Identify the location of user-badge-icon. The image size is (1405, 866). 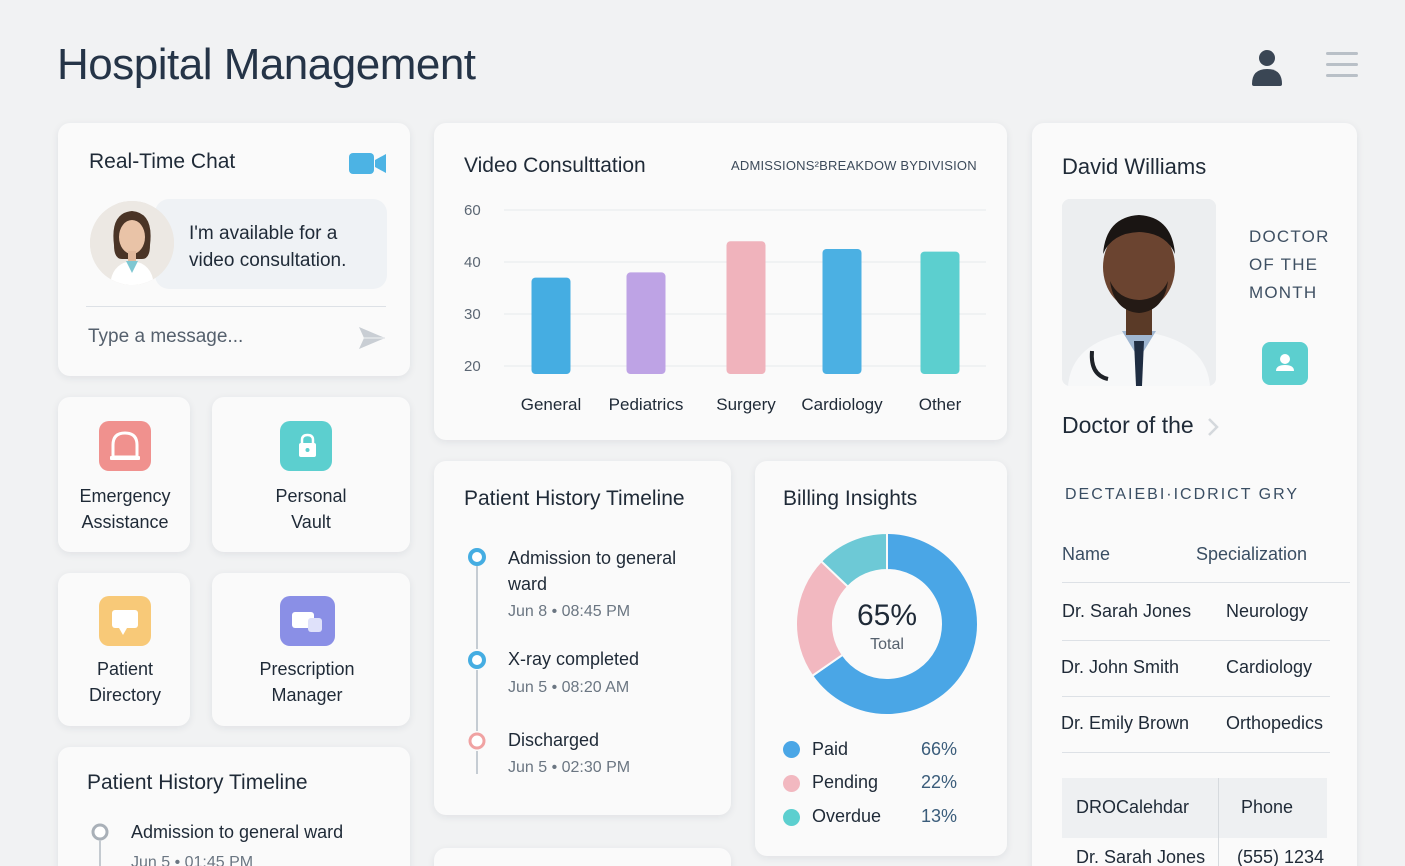
(1285, 362).